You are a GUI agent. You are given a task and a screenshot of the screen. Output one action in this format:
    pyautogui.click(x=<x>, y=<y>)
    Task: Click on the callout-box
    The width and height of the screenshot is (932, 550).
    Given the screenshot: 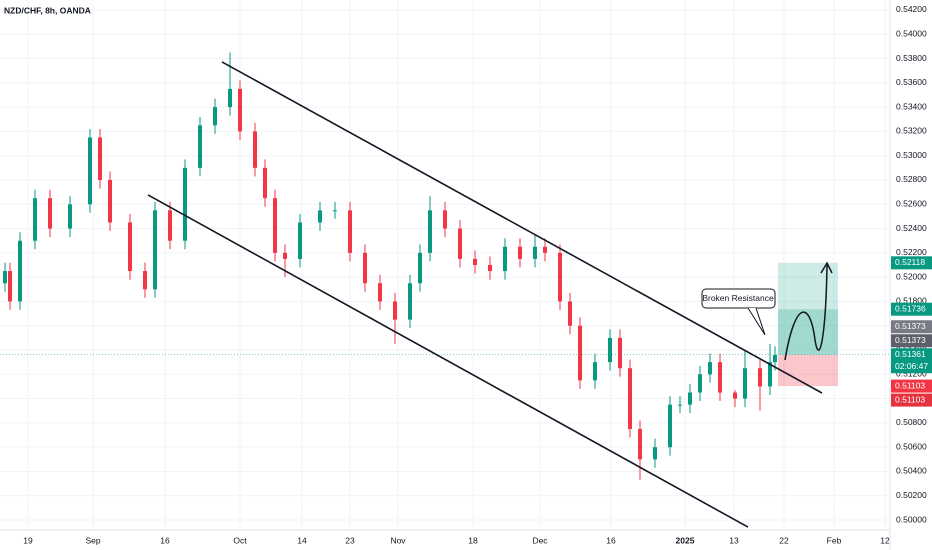 What is the action you would take?
    pyautogui.click(x=738, y=298)
    